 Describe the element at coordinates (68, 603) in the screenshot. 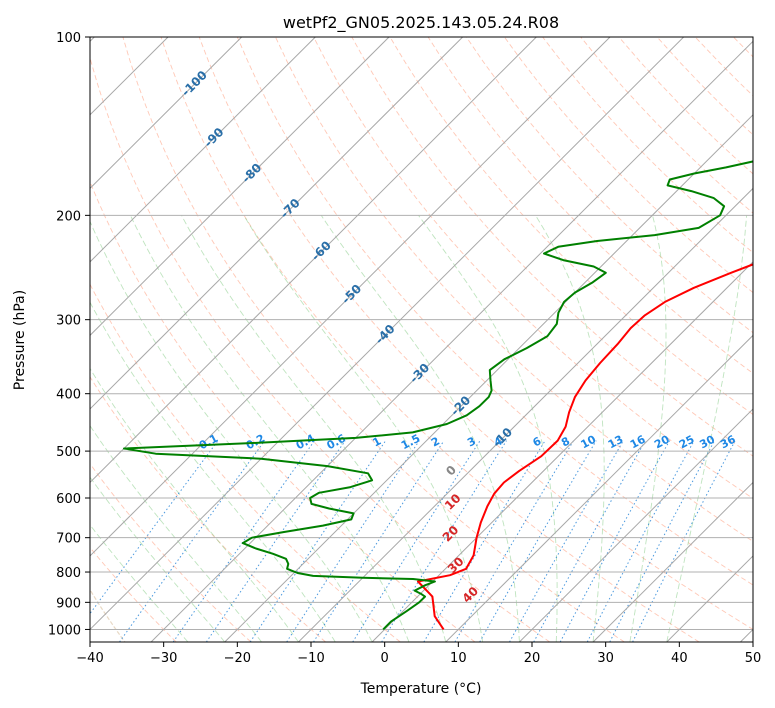

I see `y-tick-label: 900` at that location.